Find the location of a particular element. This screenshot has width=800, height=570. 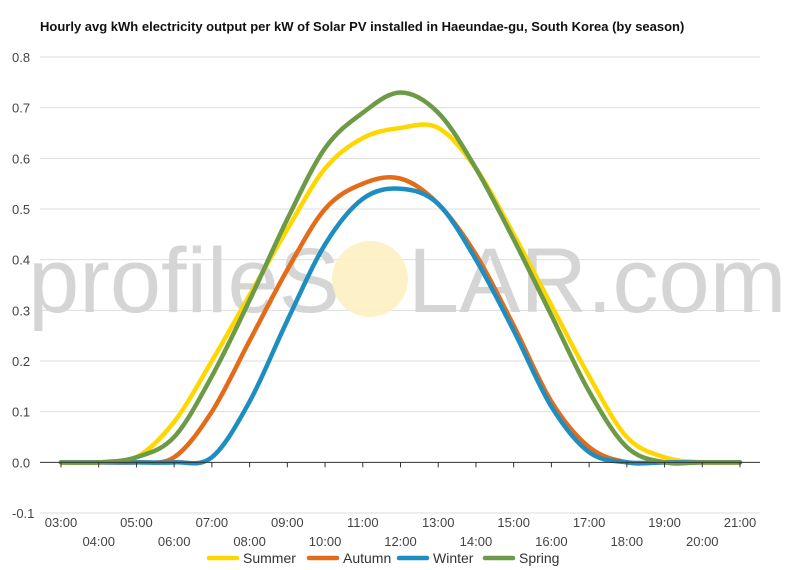

watermark-text-right: LAR.com is located at coordinates (597, 281).